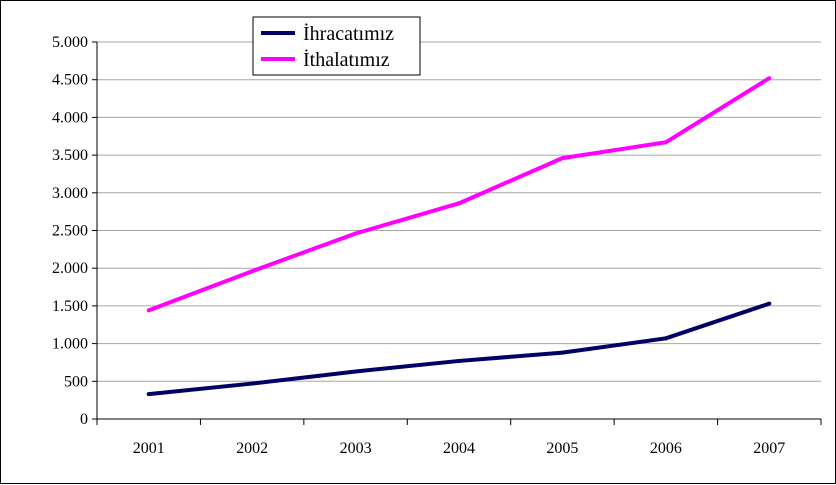  Describe the element at coordinates (348, 33) in the screenshot. I see `legend-label-0: İhracatımız` at that location.